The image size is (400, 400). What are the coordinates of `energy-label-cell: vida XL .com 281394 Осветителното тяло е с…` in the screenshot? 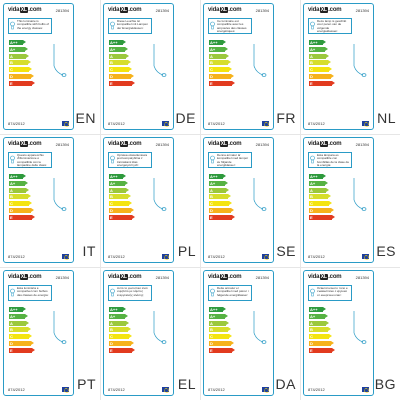 It's located at (350, 333).